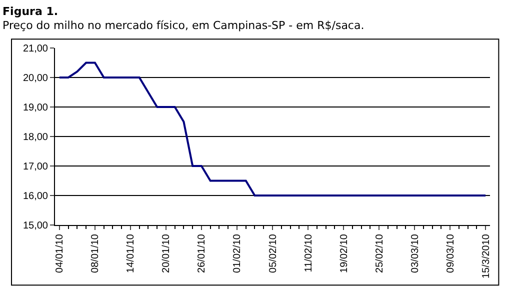 The width and height of the screenshot is (510, 297). What do you see at coordinates (344, 253) in the screenshot?
I see `x-tick-label: 19/02/10` at bounding box center [344, 253].